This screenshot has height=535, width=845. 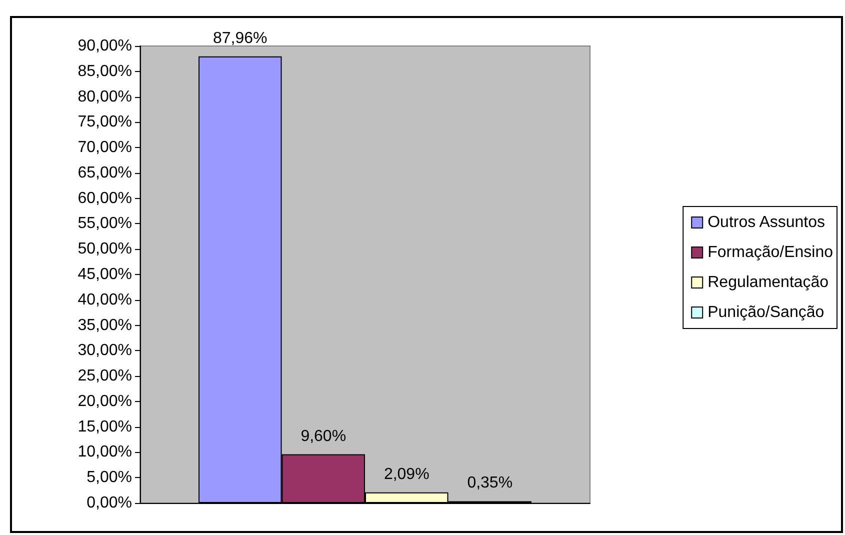 What do you see at coordinates (105, 71) in the screenshot?
I see `y-tick-label: 85,00%` at bounding box center [105, 71].